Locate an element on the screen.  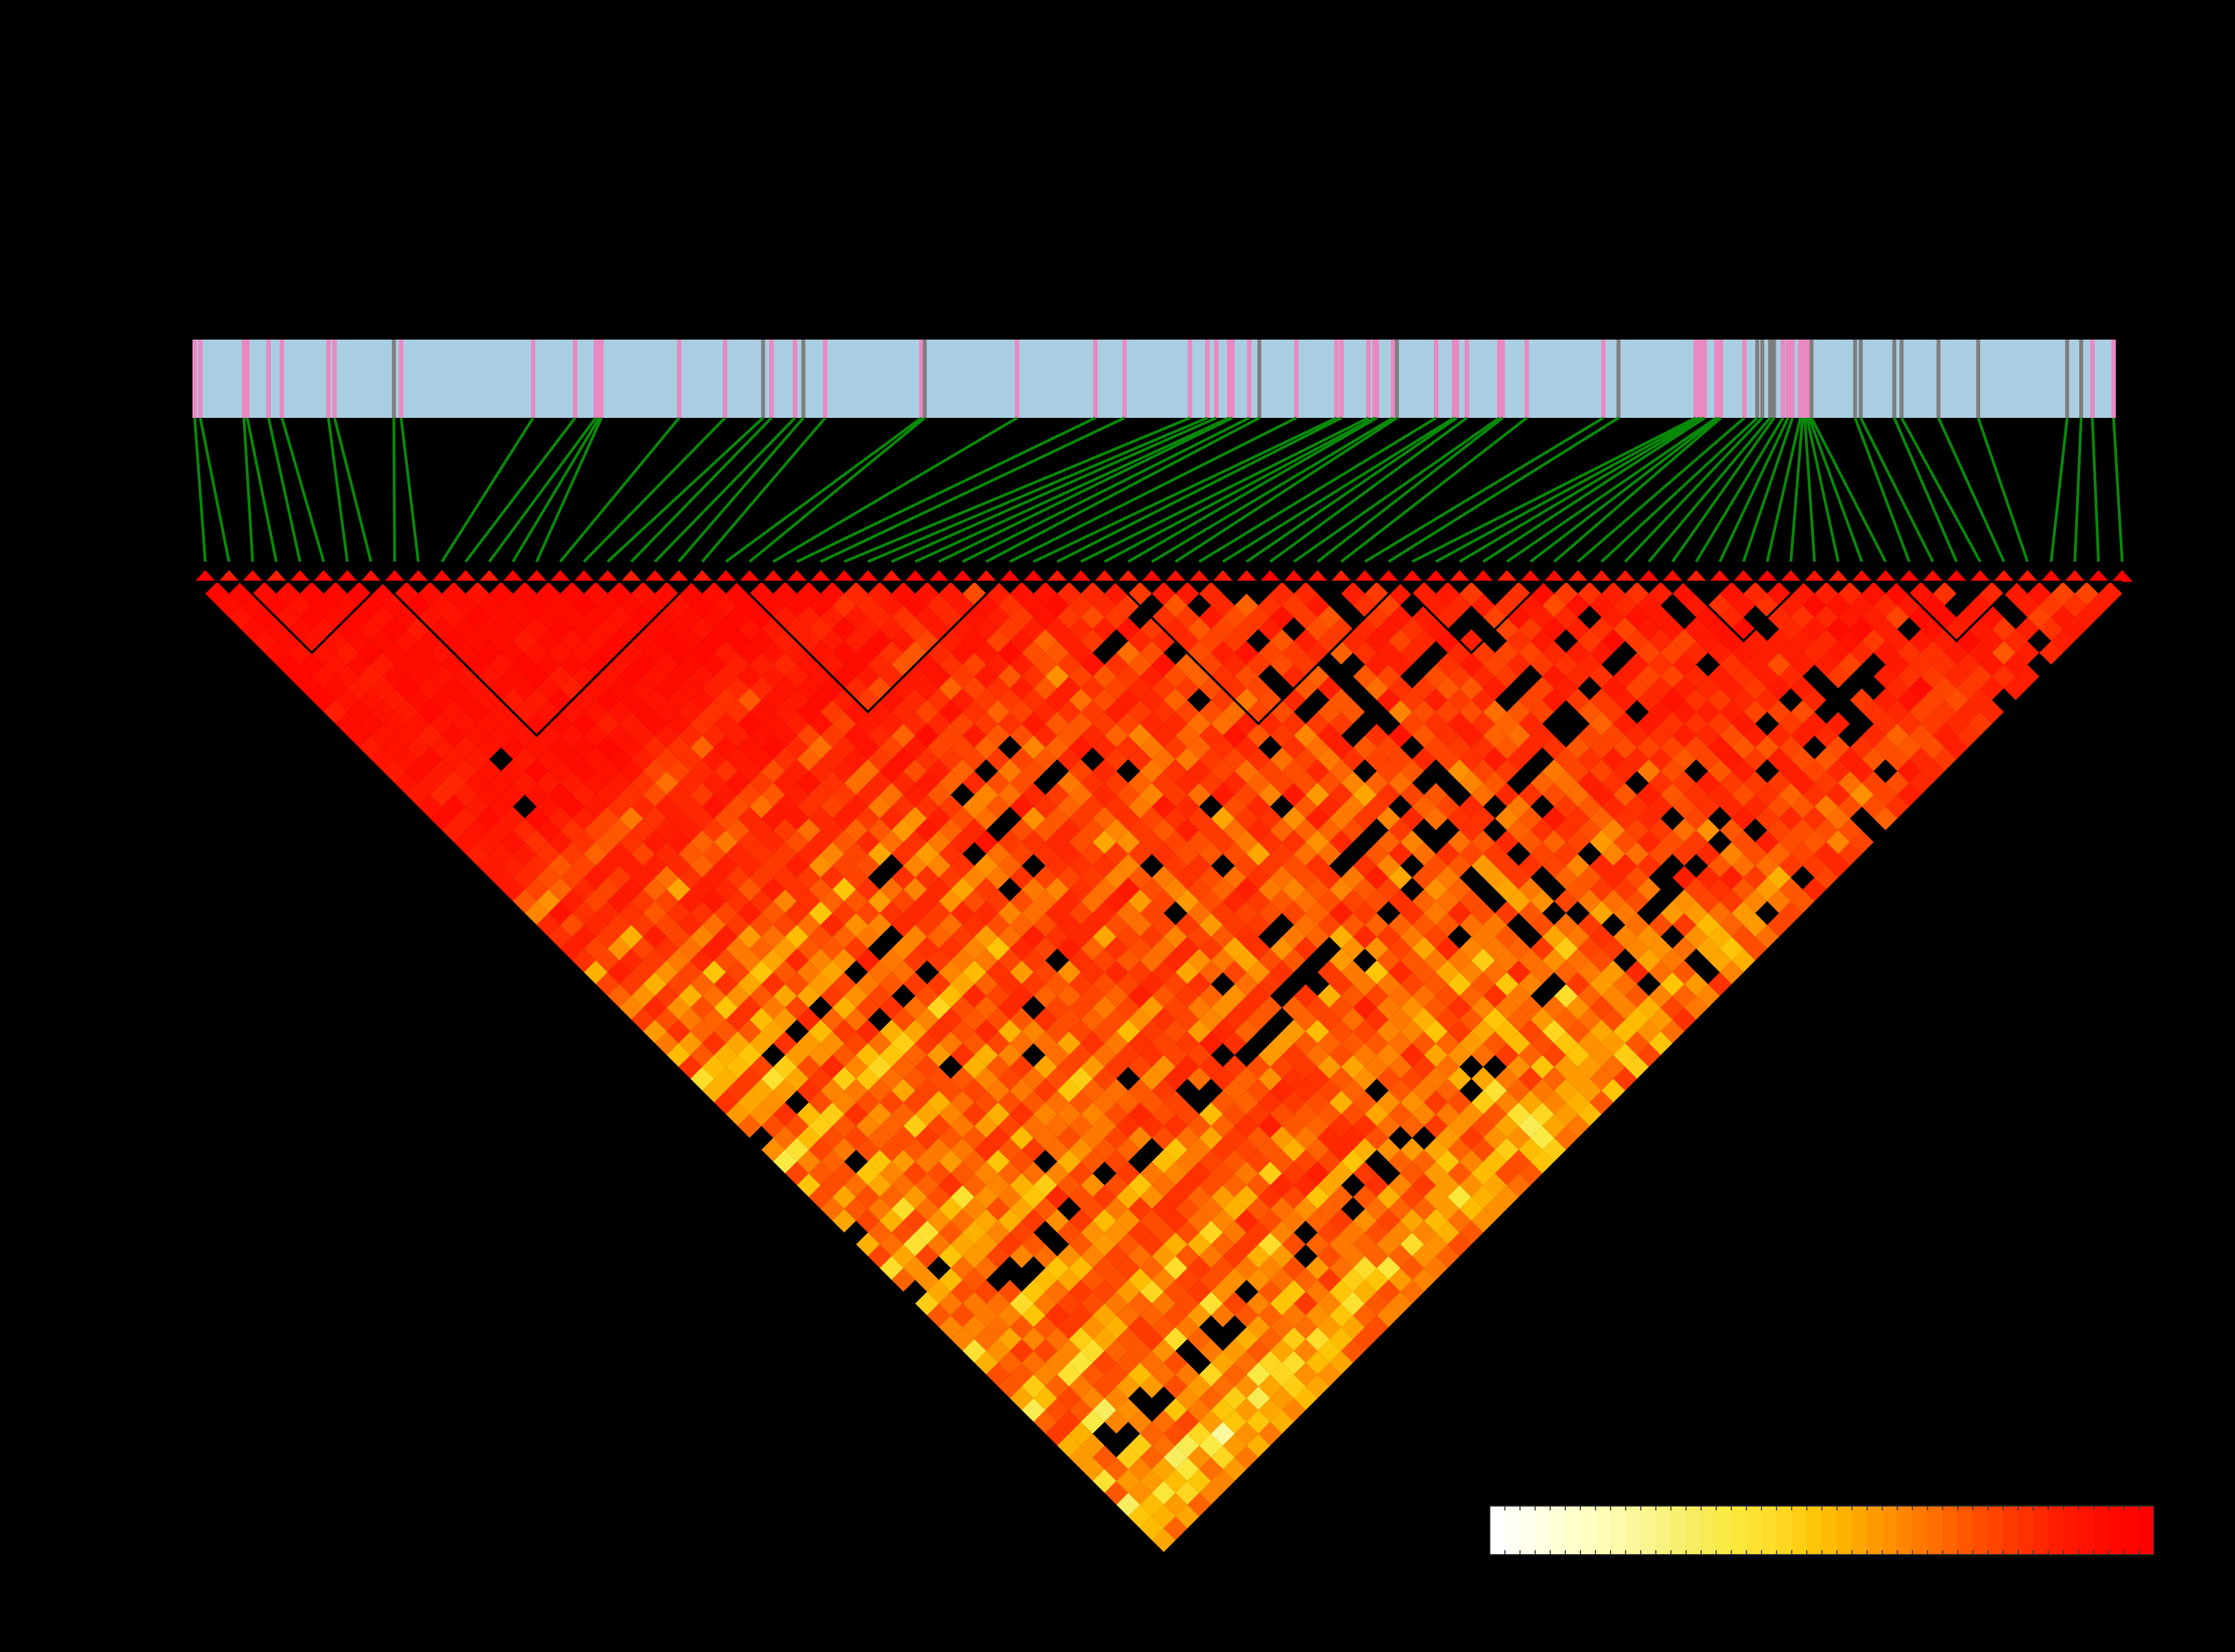
genomic-position-bar-group is located at coordinates (1154, 379).